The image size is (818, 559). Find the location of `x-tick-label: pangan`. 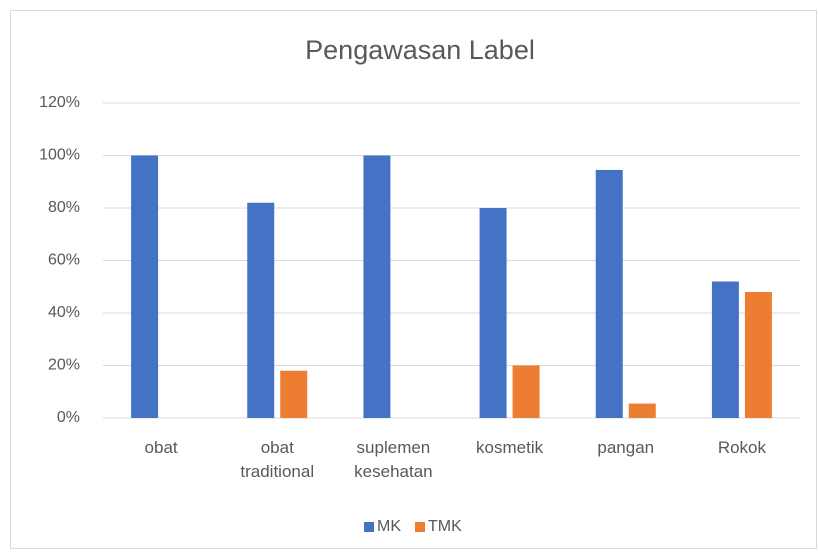

x-tick-label: pangan is located at coordinates (626, 447).